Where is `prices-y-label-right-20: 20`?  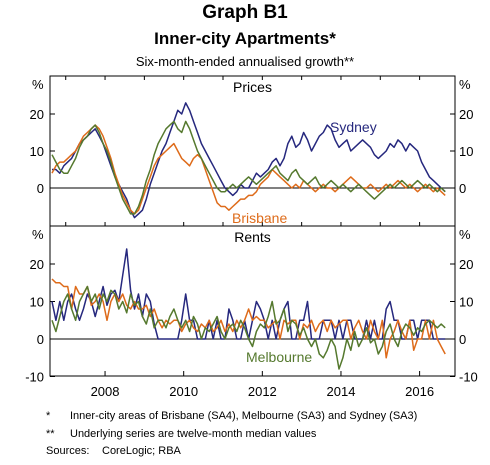
prices-y-label-right-20: 20 is located at coordinates (466, 114).